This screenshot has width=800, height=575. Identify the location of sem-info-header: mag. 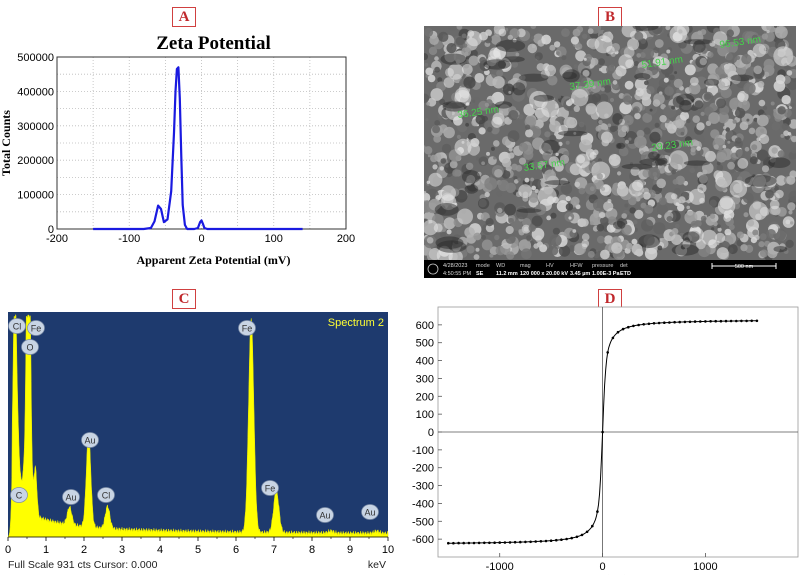
(525, 266).